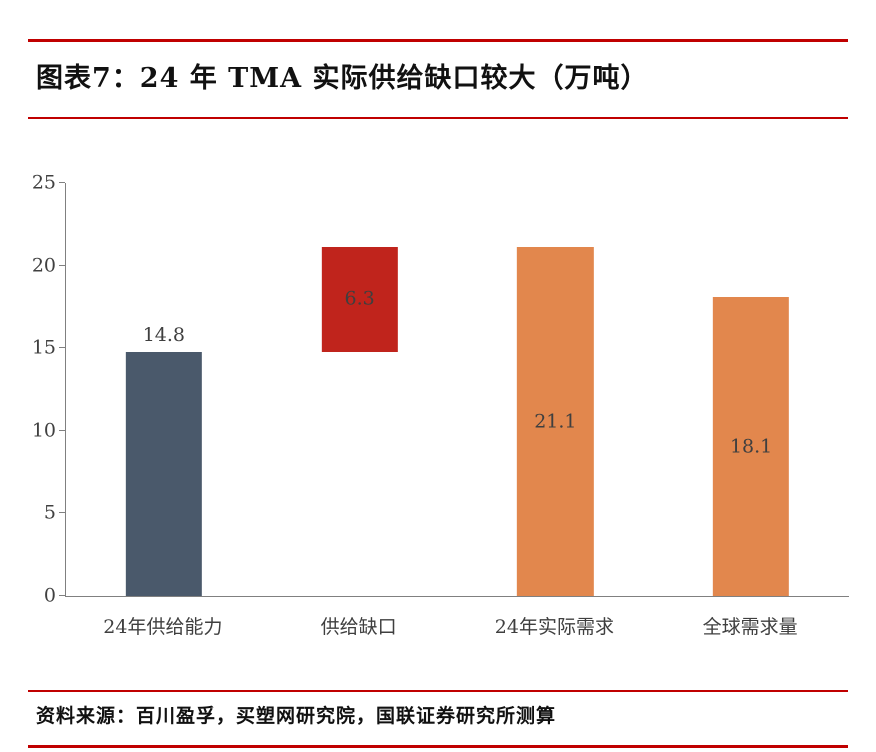 The height and width of the screenshot is (752, 876). What do you see at coordinates (750, 627) in the screenshot?
I see `x-axis-label-global-demand: 全球需求量` at bounding box center [750, 627].